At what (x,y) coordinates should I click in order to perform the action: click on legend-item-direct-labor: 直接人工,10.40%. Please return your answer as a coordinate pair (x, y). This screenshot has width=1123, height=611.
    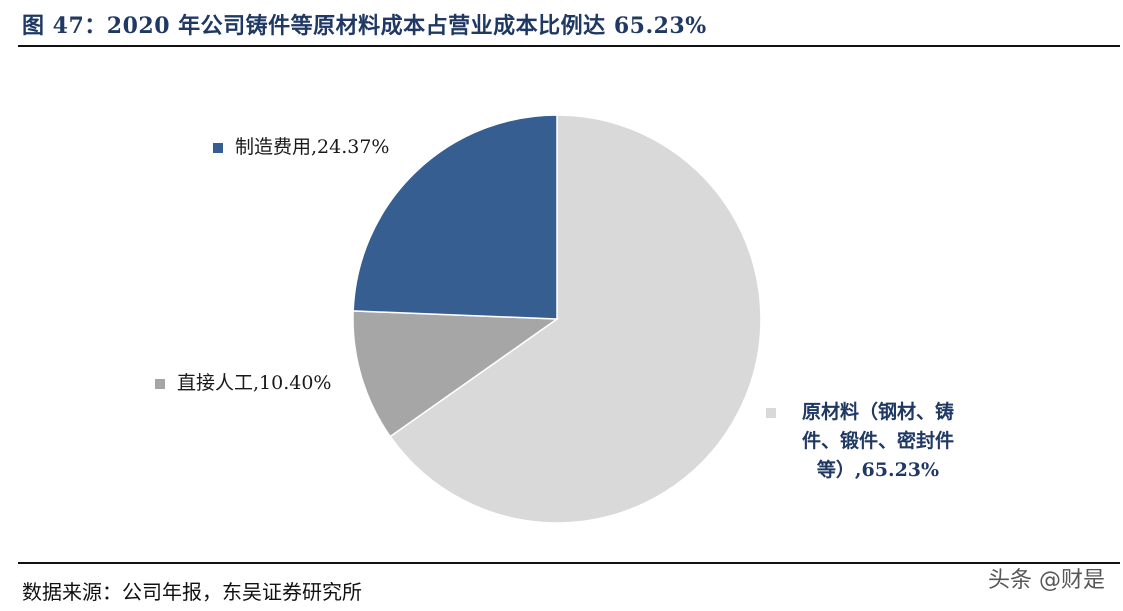
    Looking at the image, I should click on (243, 383).